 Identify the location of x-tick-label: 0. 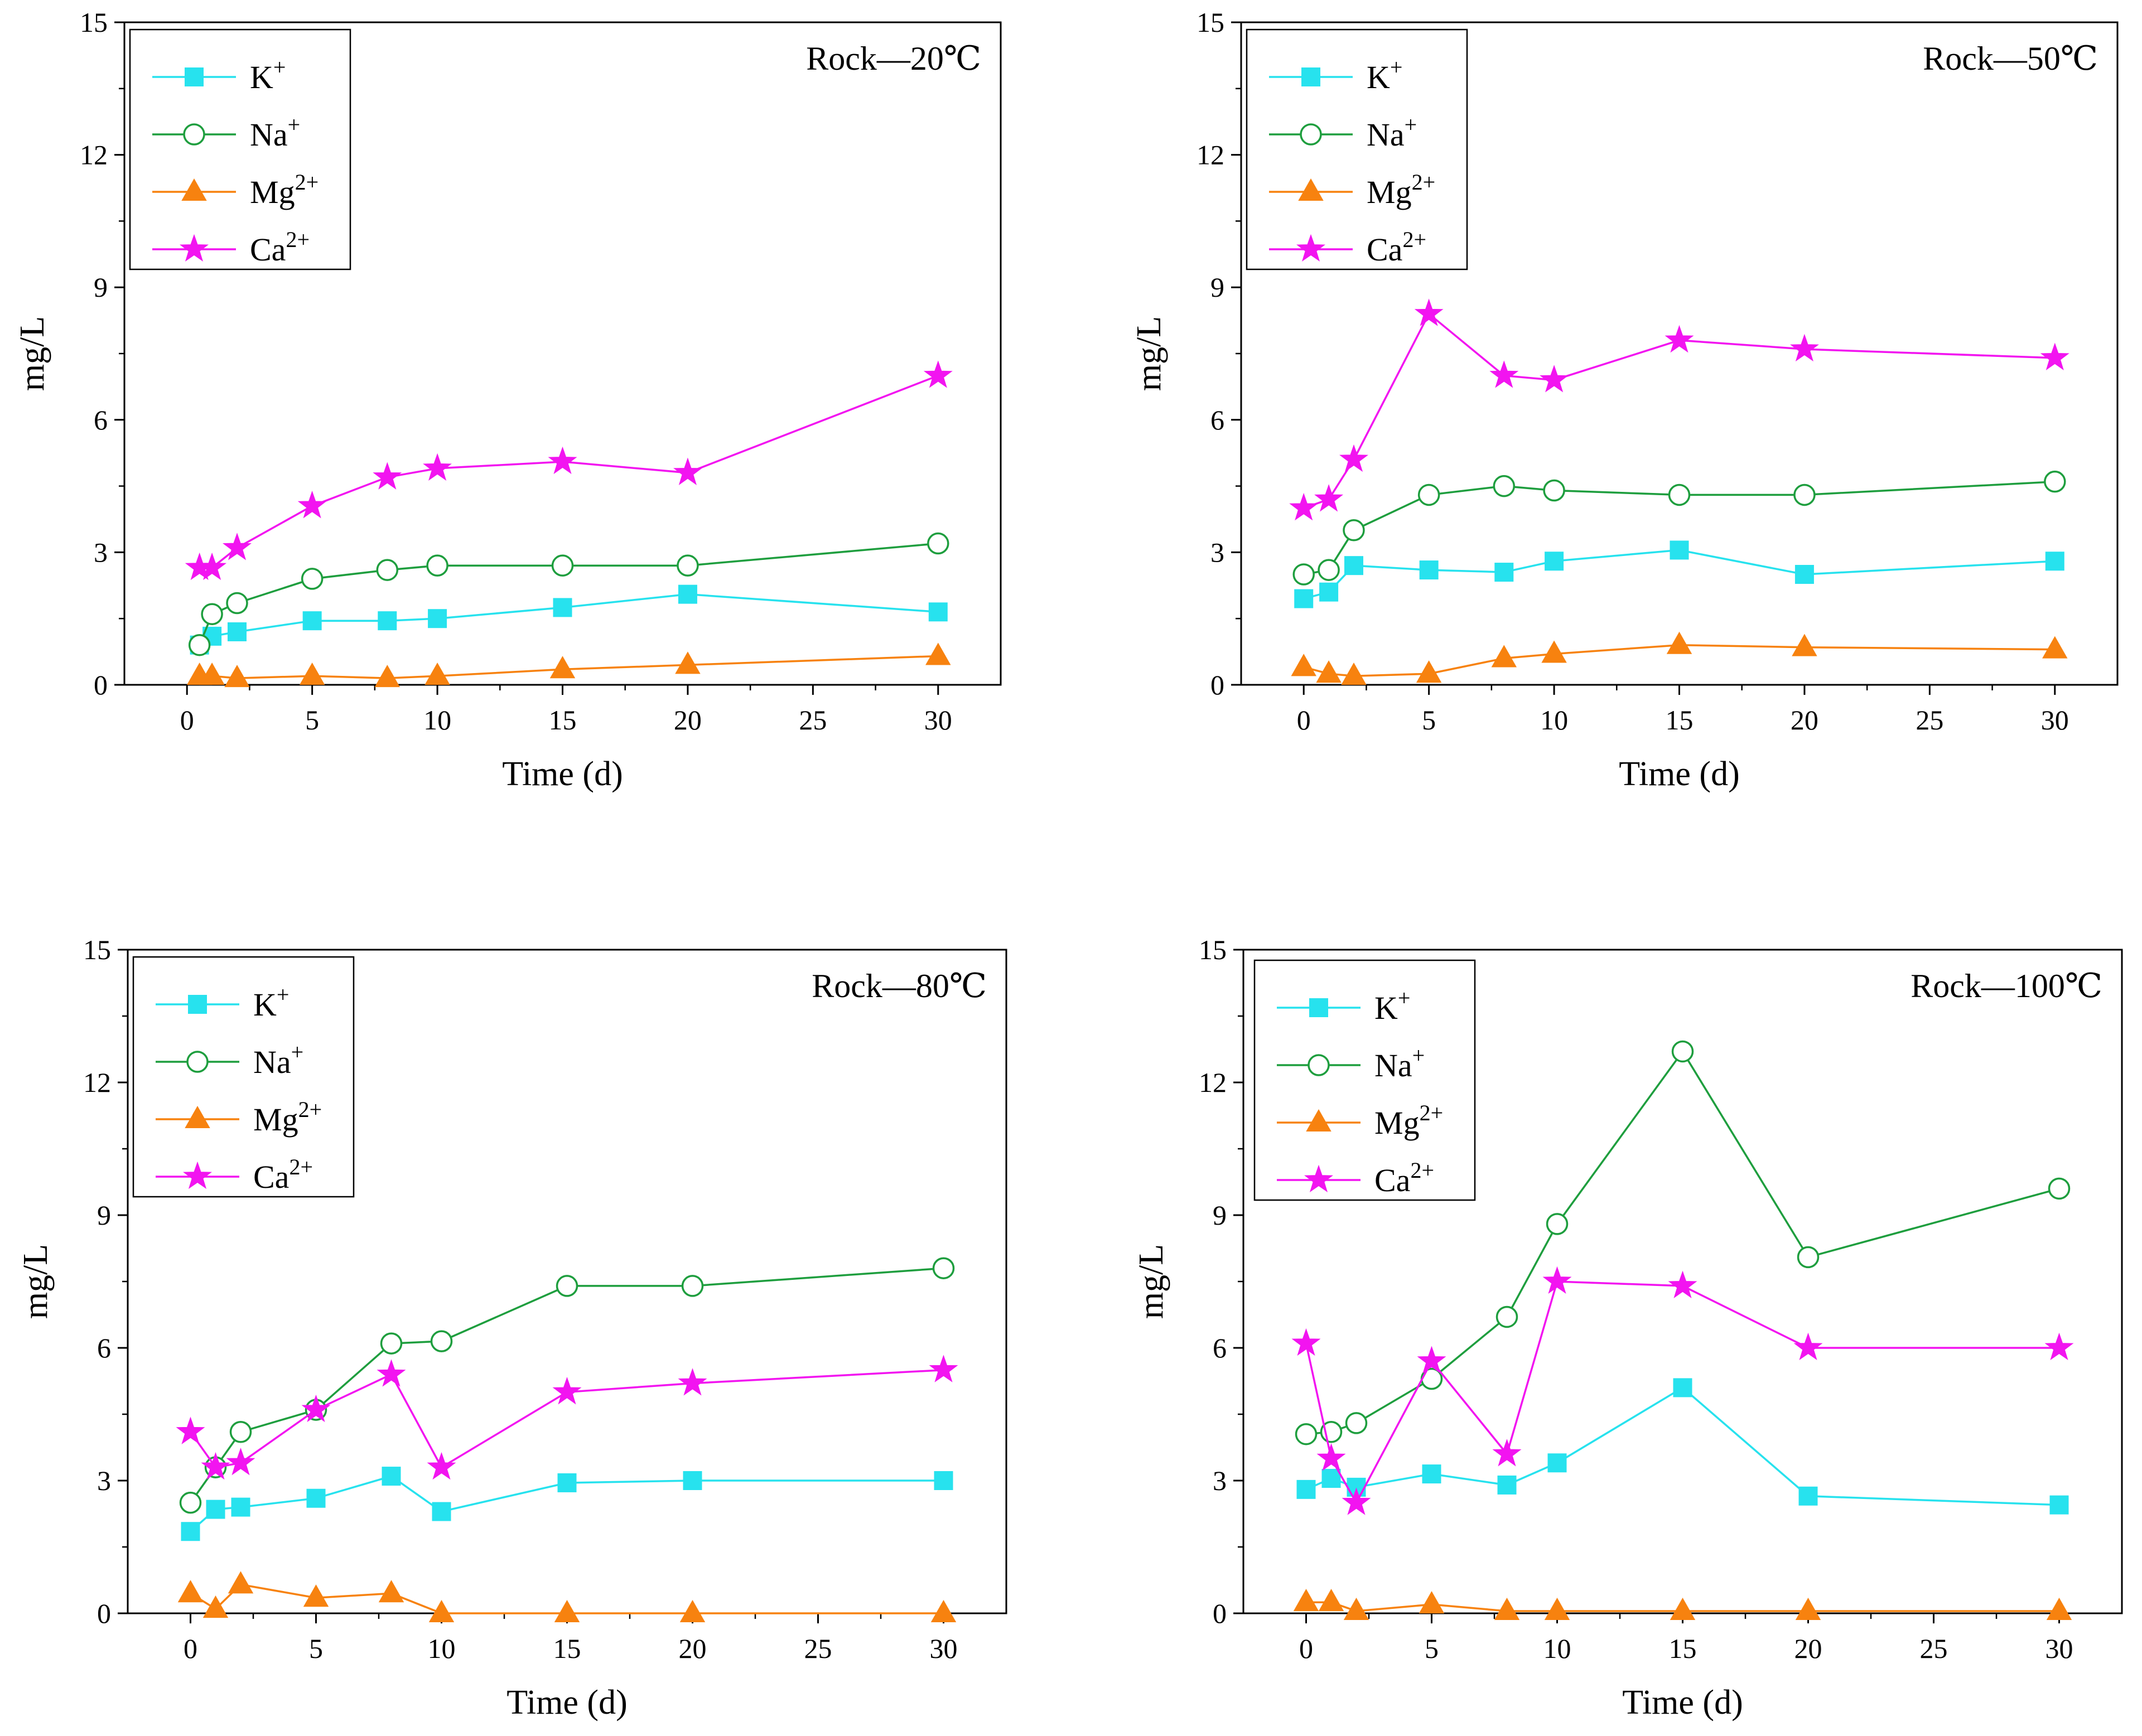
(191, 1648).